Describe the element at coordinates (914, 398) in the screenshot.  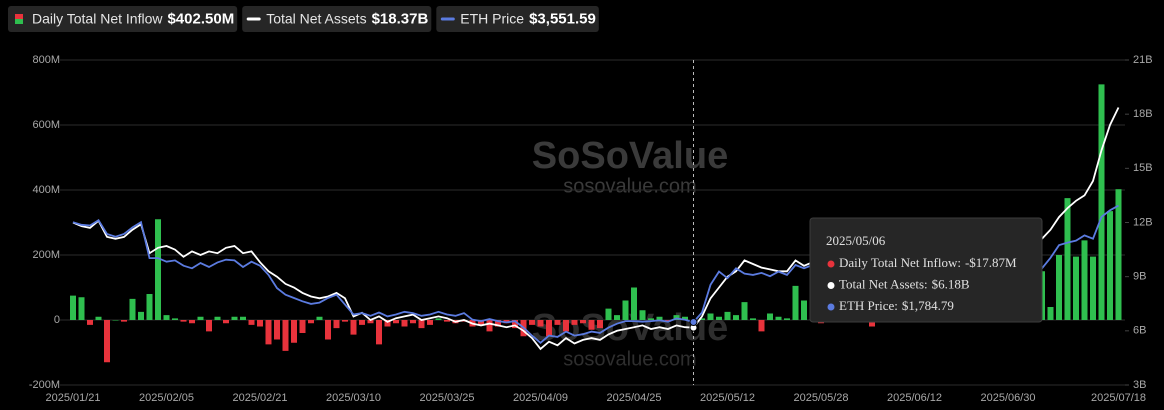
I see `x-tick-label: 2025/06/12` at that location.